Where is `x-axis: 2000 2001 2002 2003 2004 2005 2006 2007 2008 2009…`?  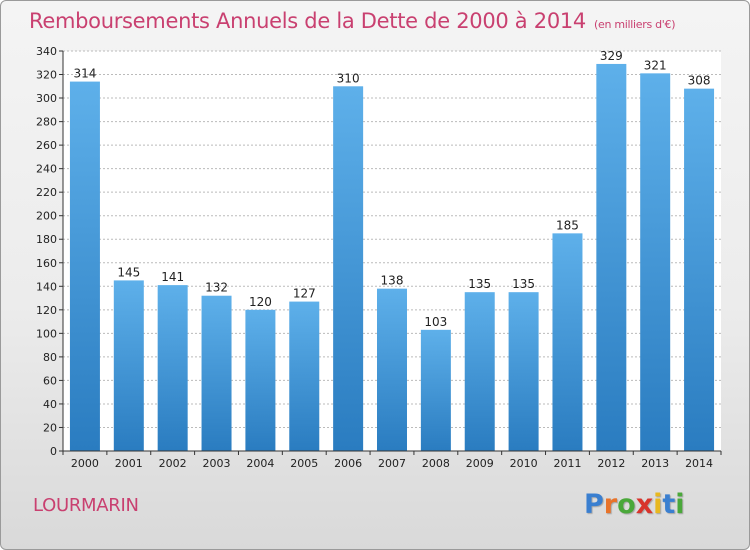
x-axis: 2000 2001 2002 2003 2004 2005 2006 2007 2008 2009… is located at coordinates (392, 460).